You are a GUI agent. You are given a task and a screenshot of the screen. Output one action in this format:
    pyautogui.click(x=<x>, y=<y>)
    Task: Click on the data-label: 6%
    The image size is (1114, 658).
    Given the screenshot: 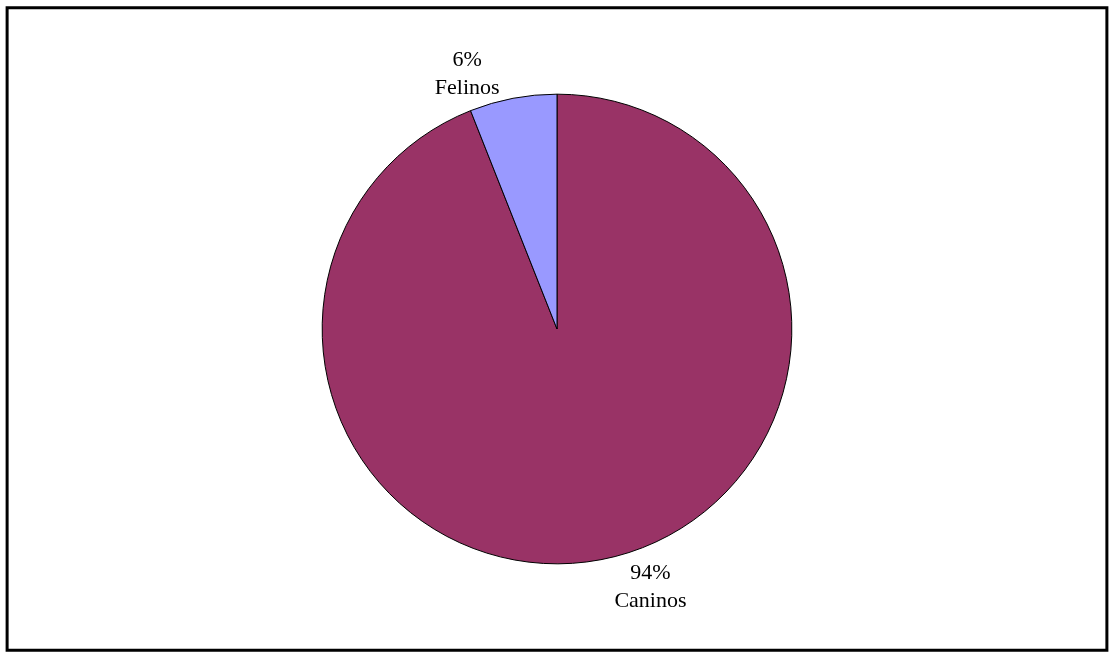 What is the action you would take?
    pyautogui.click(x=467, y=58)
    